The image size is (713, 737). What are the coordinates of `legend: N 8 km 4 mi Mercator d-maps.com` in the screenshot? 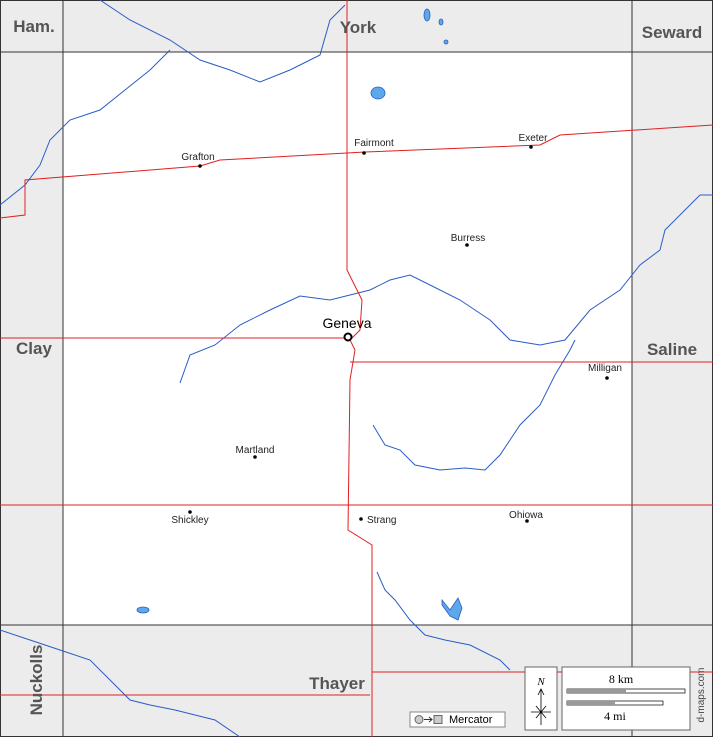 It's located at (558, 698).